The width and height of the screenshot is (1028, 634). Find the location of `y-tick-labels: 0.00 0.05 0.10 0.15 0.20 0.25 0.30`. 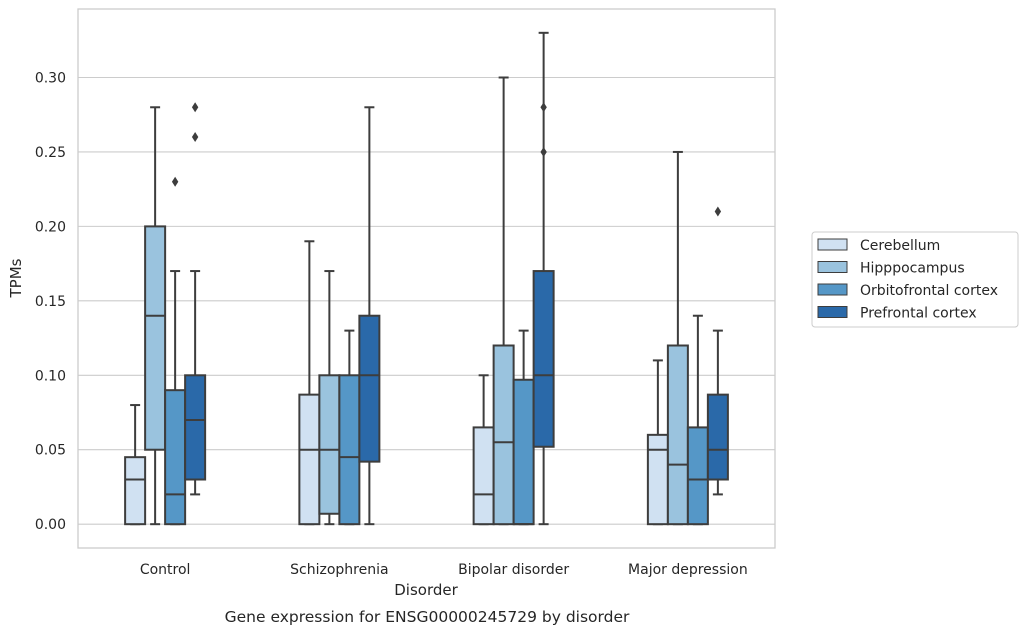

y-tick-labels: 0.00 0.05 0.10 0.15 0.20 0.25 0.30 is located at coordinates (50, 301).